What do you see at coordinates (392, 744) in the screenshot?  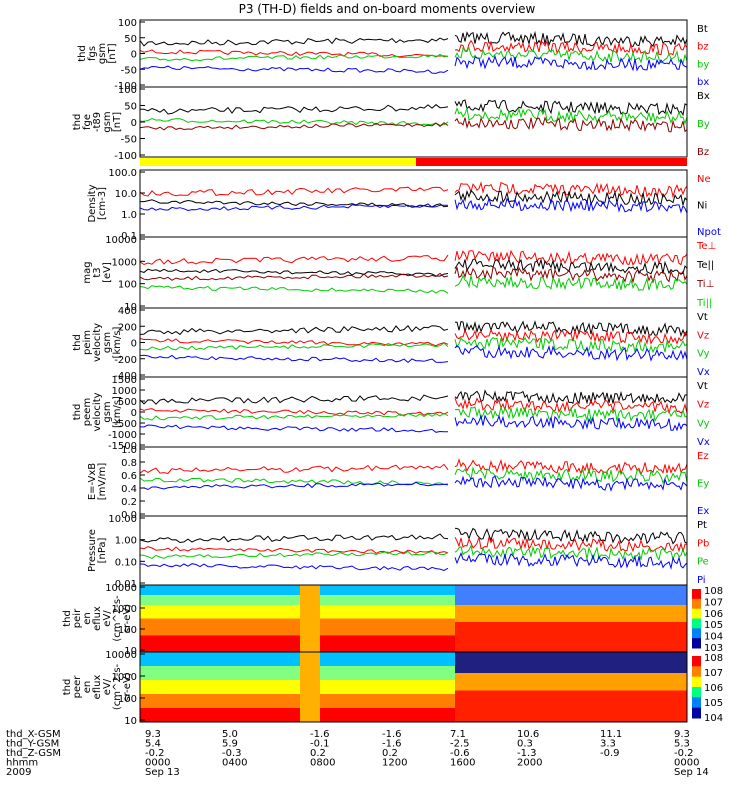 I see `footer-value: -1.6` at bounding box center [392, 744].